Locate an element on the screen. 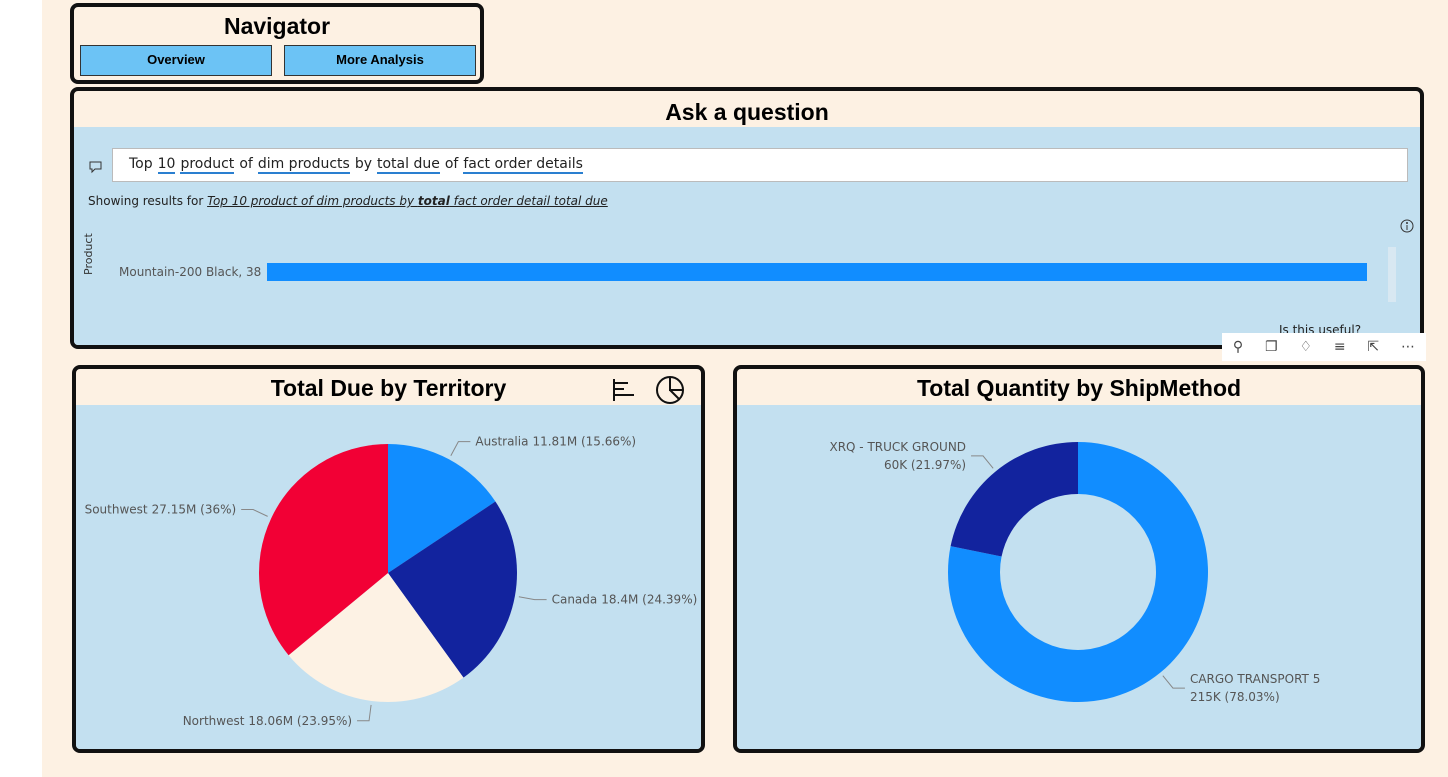 The width and height of the screenshot is (1448, 777). label-value: 27.15M (36%) is located at coordinates (194, 509).